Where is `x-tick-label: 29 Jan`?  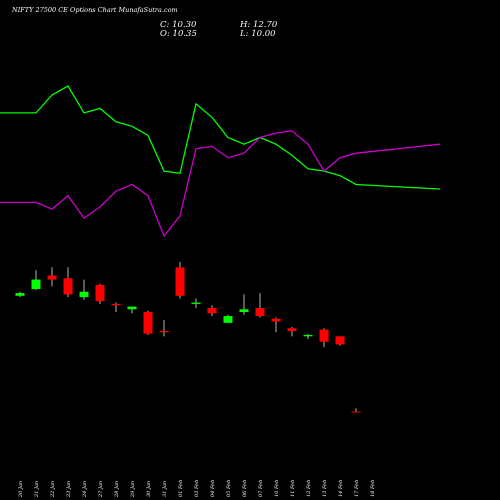
x-tick-label: 29 Jan is located at coordinates (133, 489).